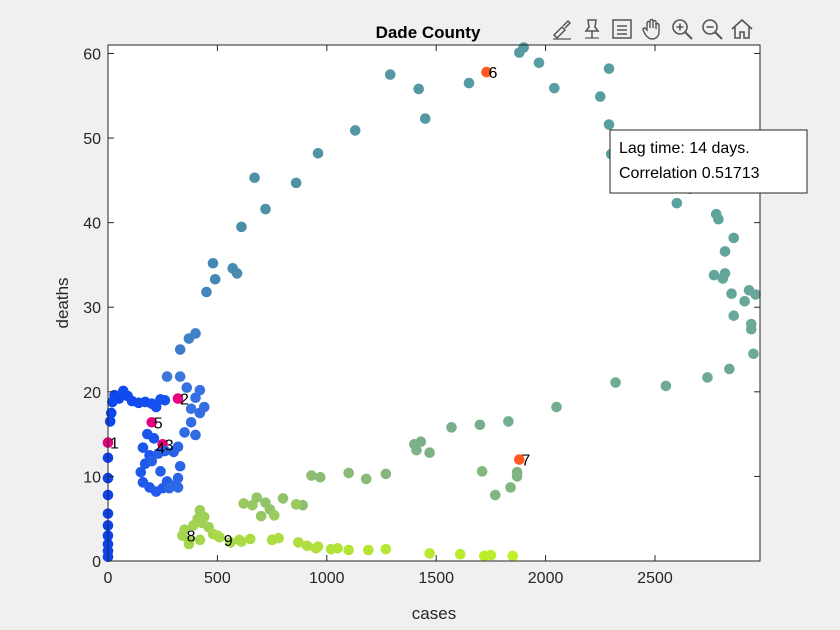 The width and height of the screenshot is (840, 630). Describe the element at coordinates (92, 393) in the screenshot. I see `y-tick-label: 20` at that location.